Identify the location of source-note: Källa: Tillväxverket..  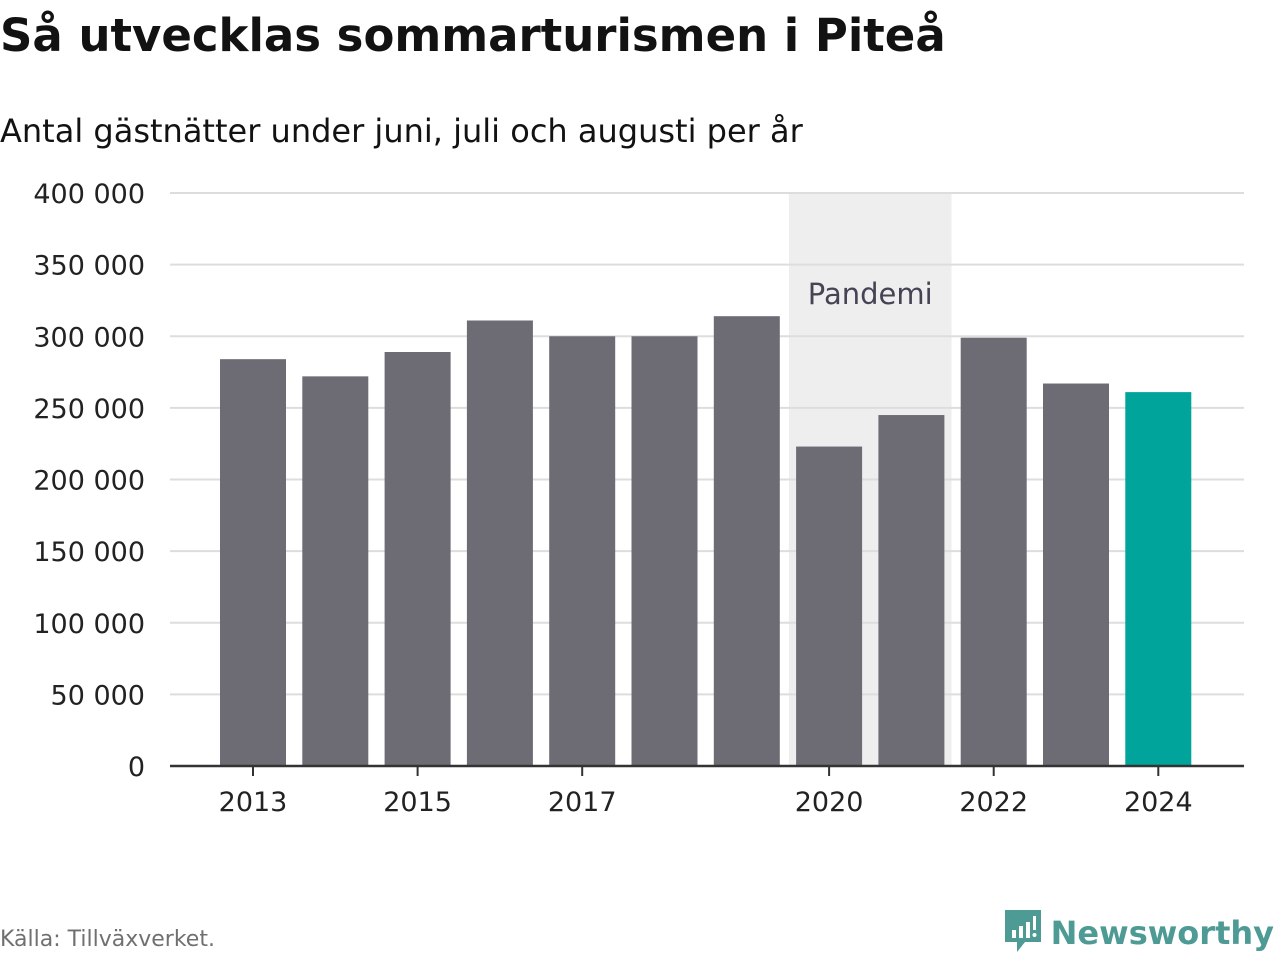
(107, 939).